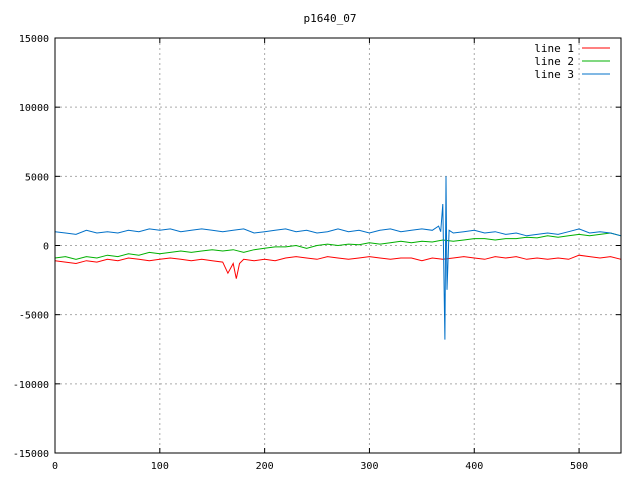  Describe the element at coordinates (34, 39) in the screenshot. I see `y-tick-label: 15000` at that location.